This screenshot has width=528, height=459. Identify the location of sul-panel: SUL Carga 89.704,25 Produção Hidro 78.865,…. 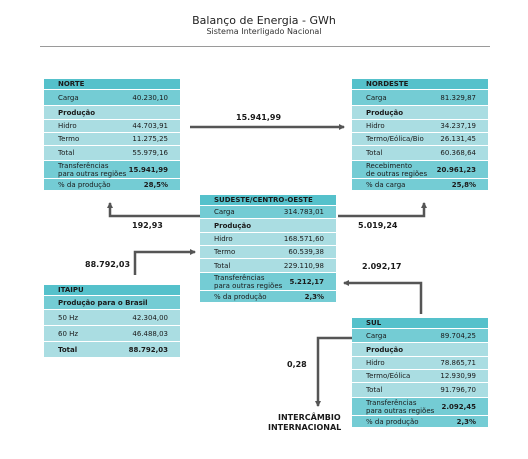
(420, 373).